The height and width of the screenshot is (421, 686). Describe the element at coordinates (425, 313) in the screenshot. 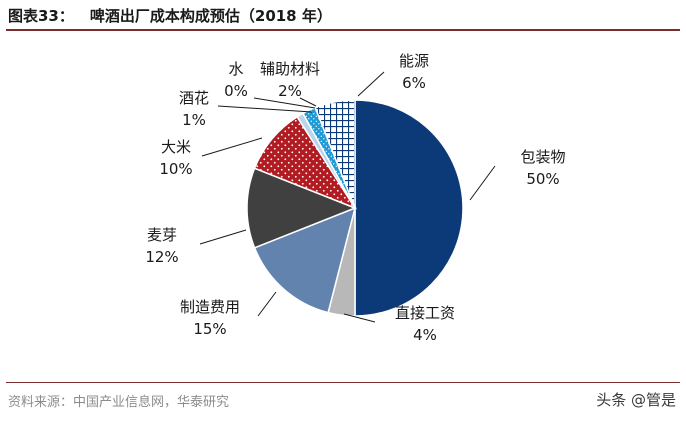

I see `slice-name-label-1: 直接工资` at that location.